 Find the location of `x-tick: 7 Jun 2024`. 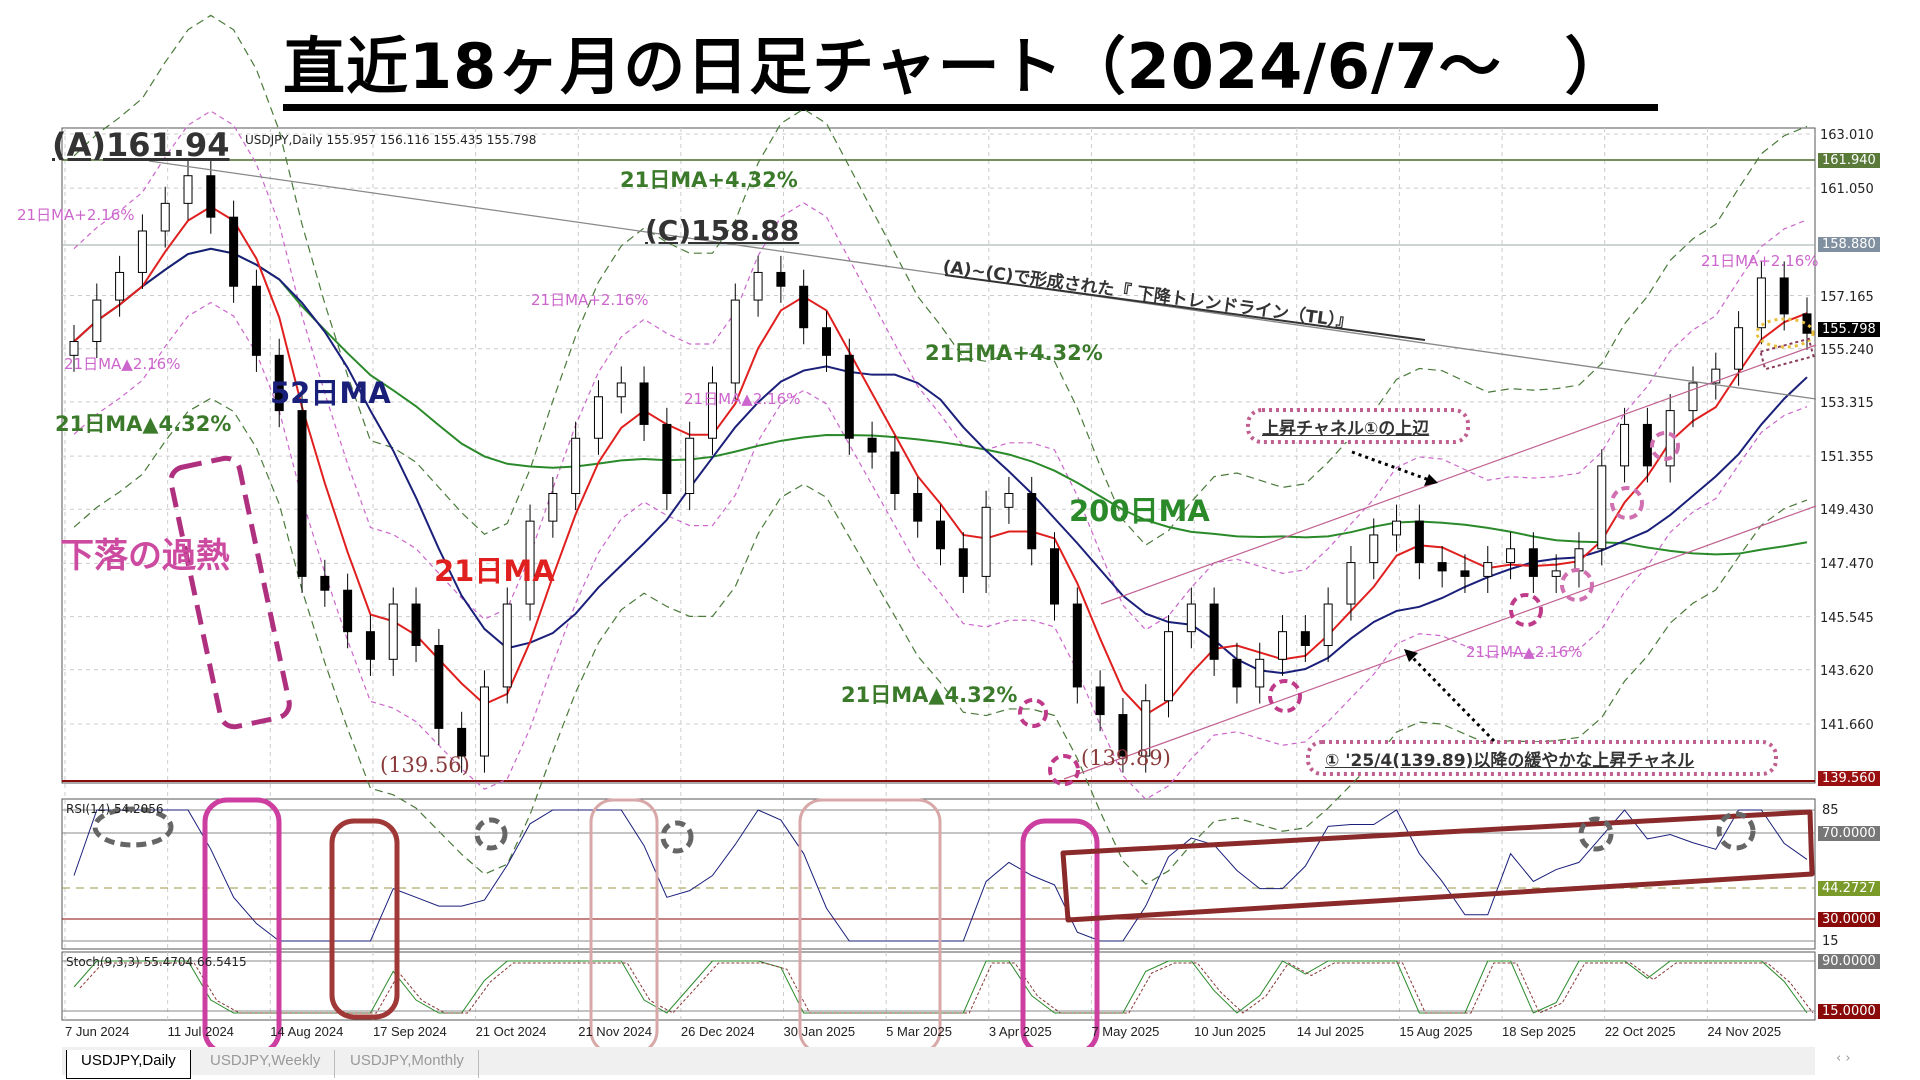

x-tick: 7 Jun 2024 is located at coordinates (97, 1031).